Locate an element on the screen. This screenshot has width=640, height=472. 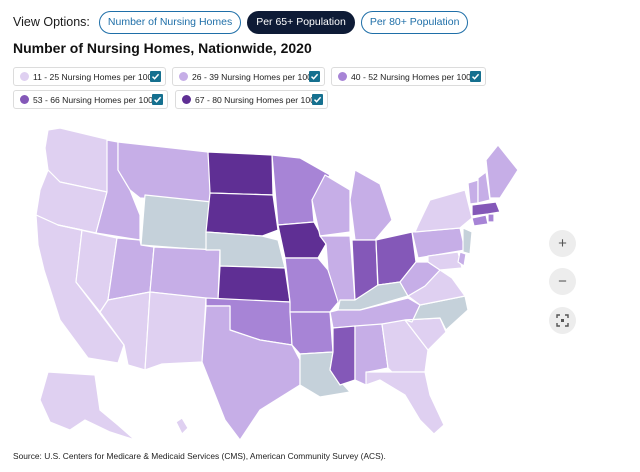
number-of-nursing-homes-button: Number of Nursing Homes is located at coordinates (170, 22).